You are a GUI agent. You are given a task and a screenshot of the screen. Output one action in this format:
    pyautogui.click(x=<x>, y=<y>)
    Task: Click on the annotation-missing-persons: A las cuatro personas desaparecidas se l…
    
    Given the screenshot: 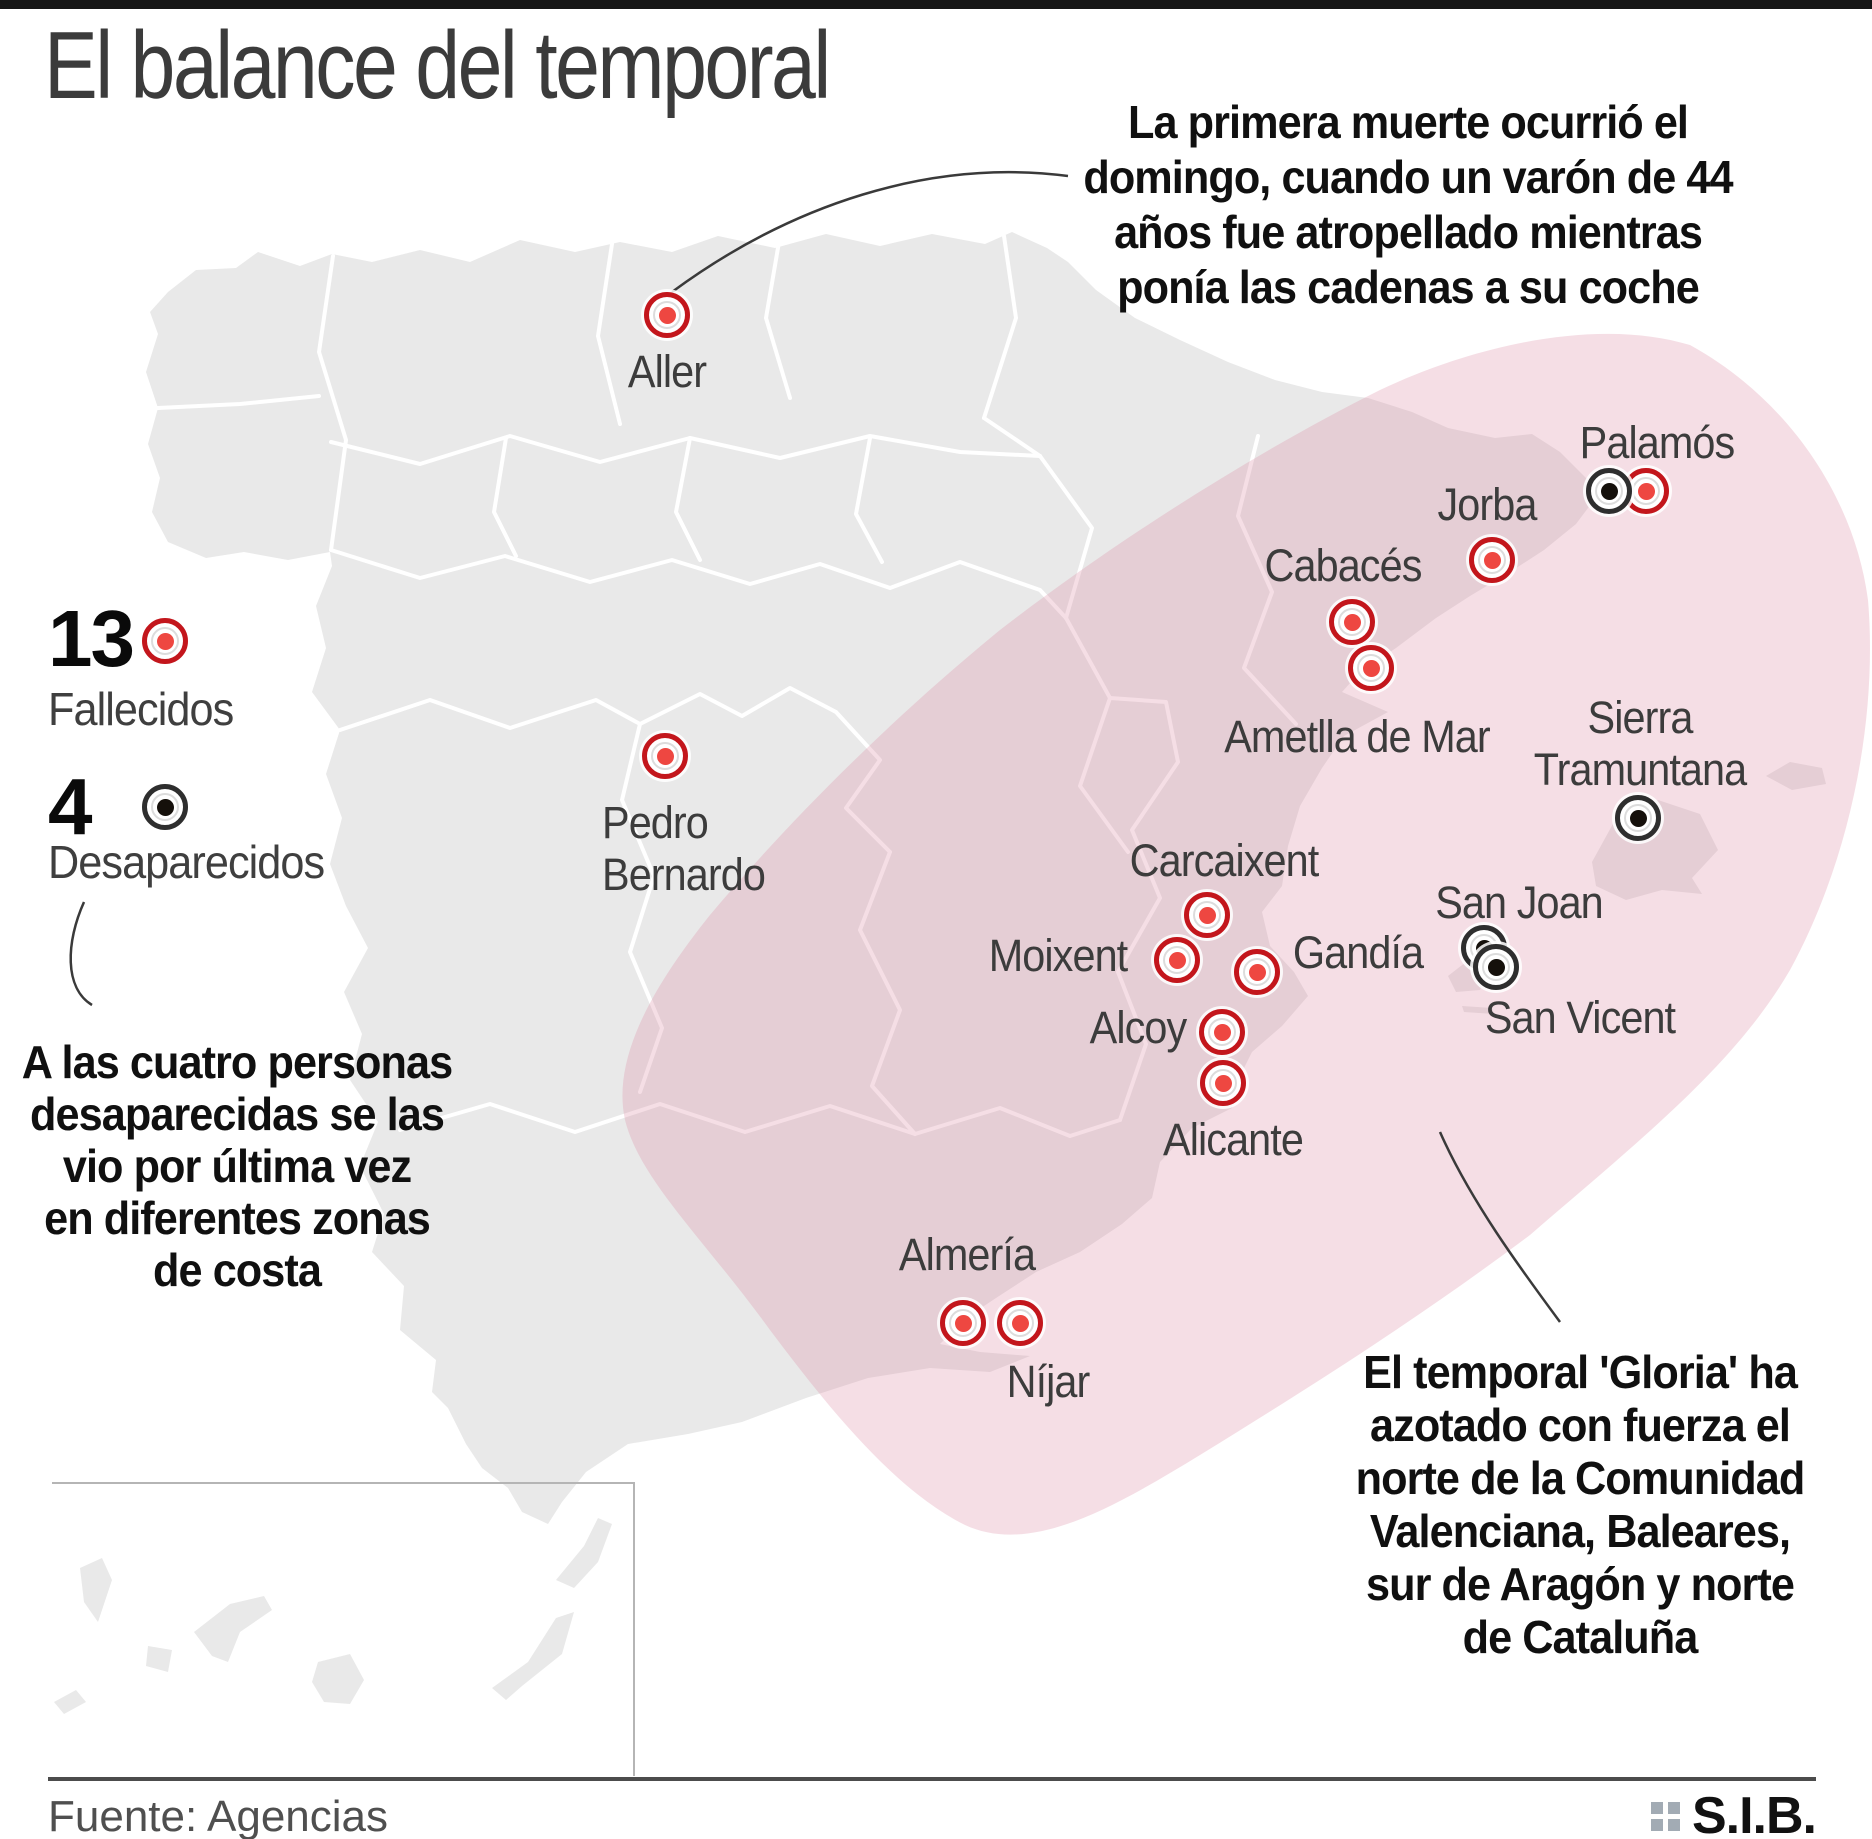 What is the action you would take?
    pyautogui.click(x=237, y=1166)
    